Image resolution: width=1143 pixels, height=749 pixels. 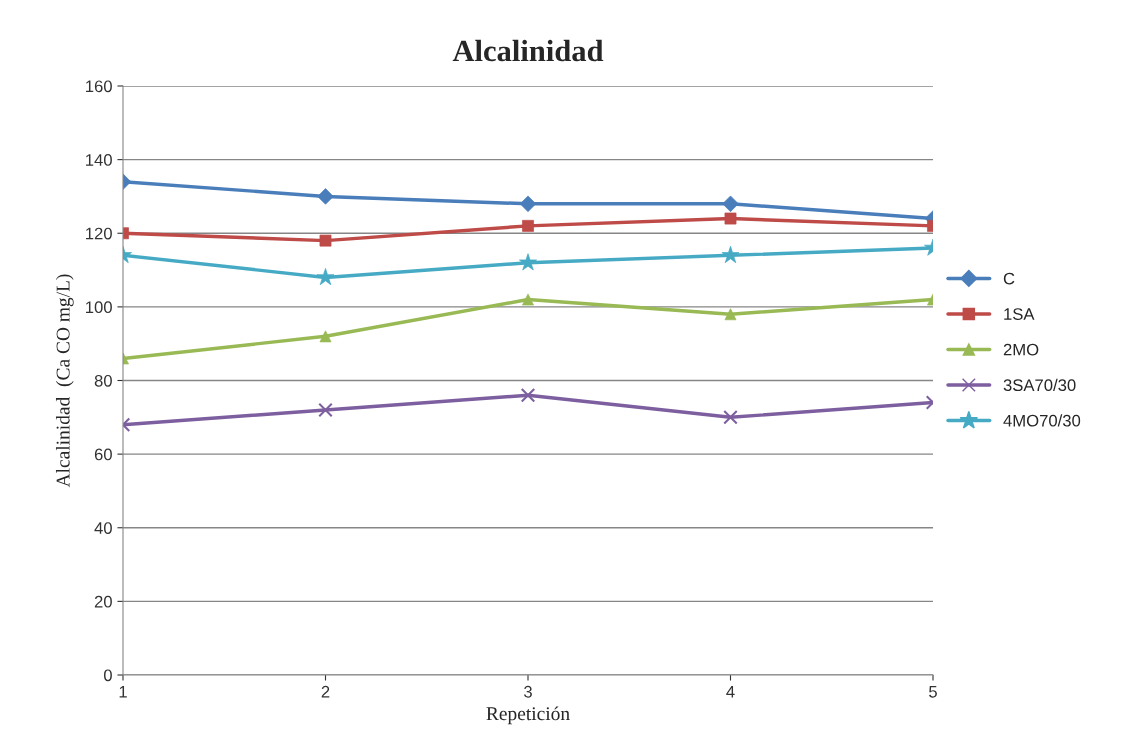 I want to click on x-tick-label: 3, so click(x=528, y=691).